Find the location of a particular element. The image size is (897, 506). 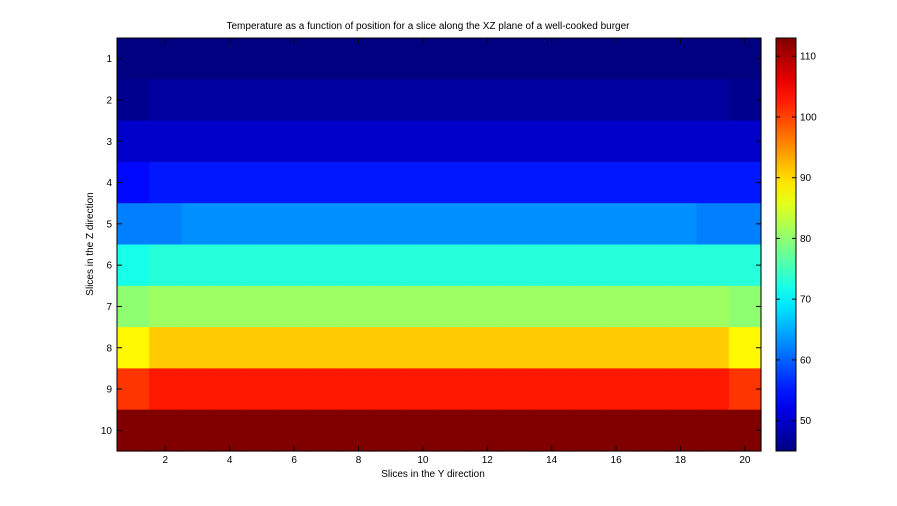

colorbar-tick-label: 70 is located at coordinates (806, 300).